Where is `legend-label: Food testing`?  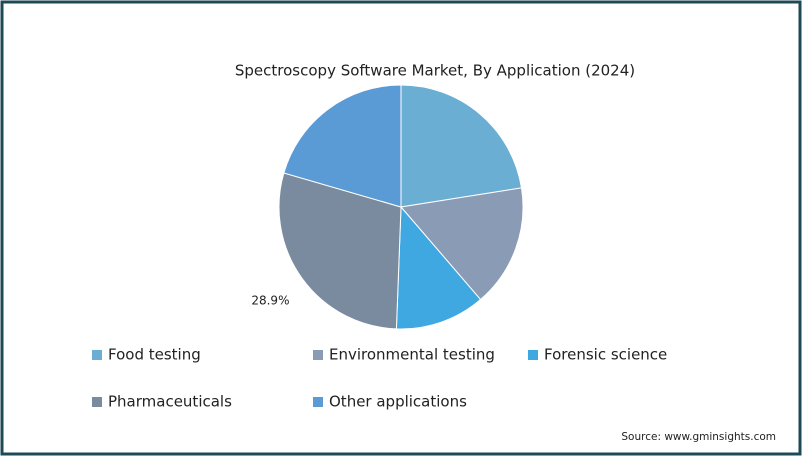
legend-label: Food testing is located at coordinates (154, 355).